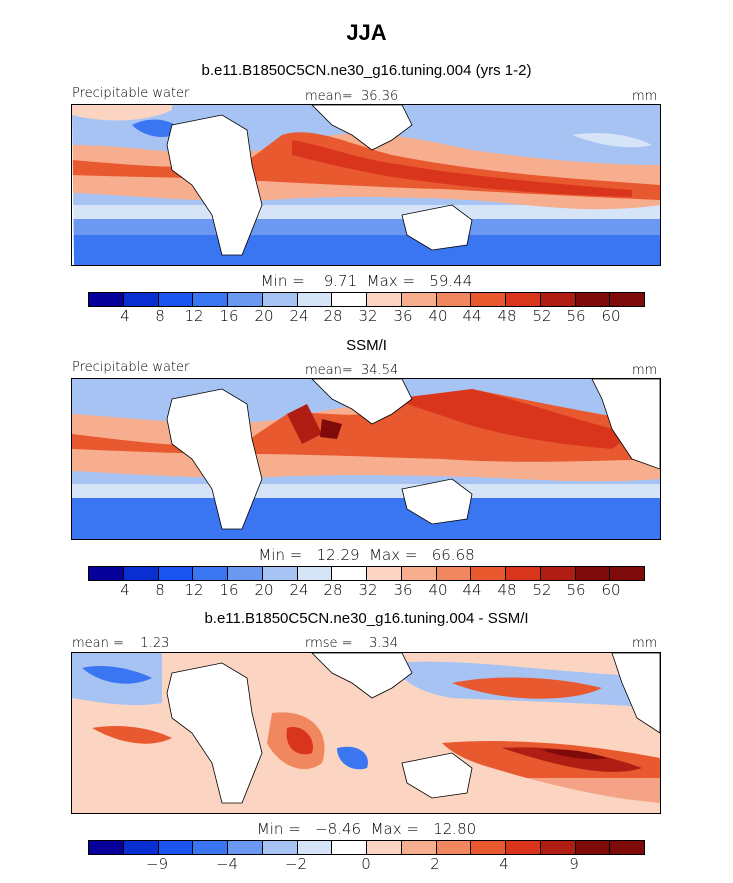 Image resolution: width=733 pixels, height=883 pixels. I want to click on panel1-variable-label: Precipitable water, so click(131, 93).